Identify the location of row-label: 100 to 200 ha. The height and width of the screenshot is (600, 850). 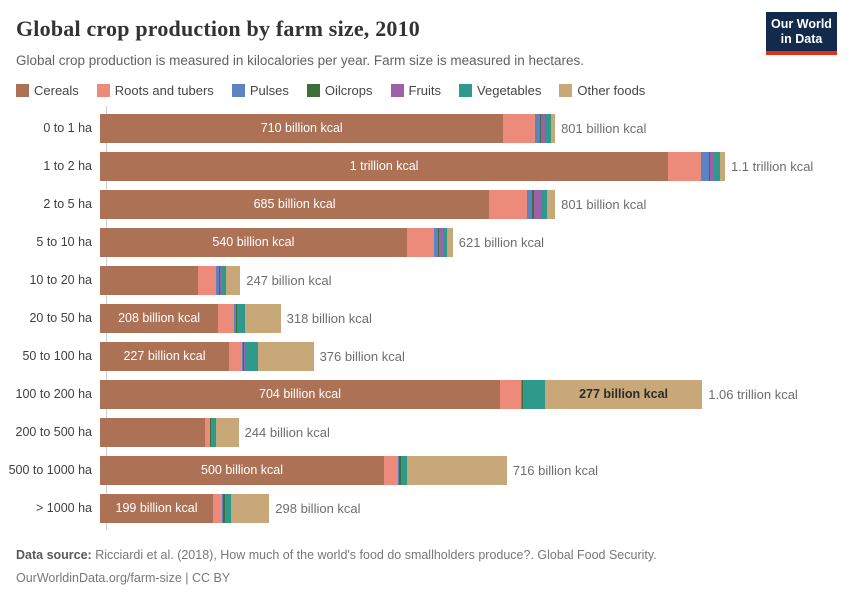
(53, 394).